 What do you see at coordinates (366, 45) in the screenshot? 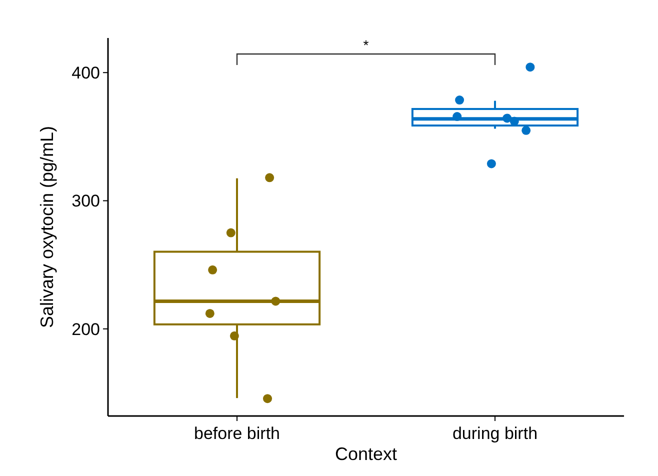
I see `annotation: *` at bounding box center [366, 45].